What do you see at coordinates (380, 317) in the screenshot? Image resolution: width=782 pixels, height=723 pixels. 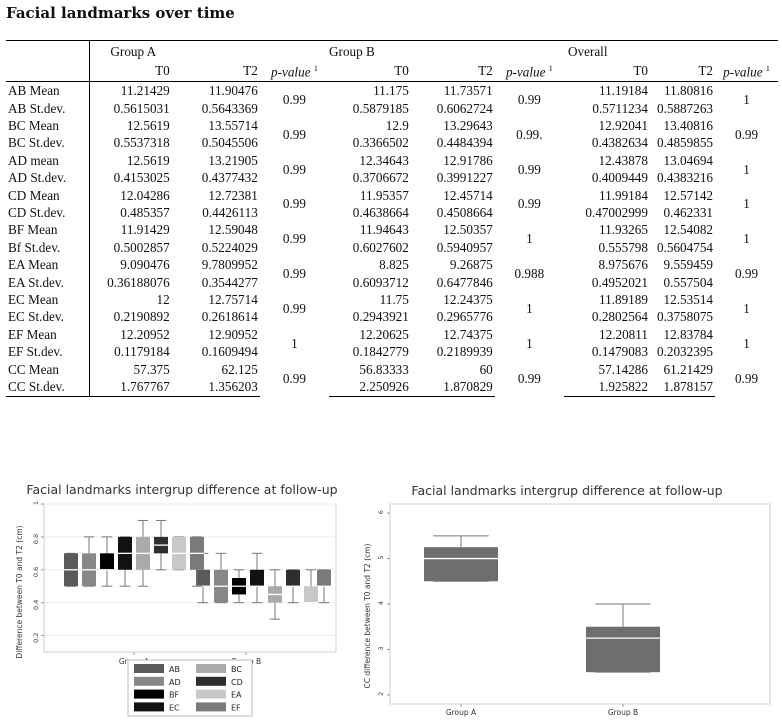 I see `cell-value: 0.2943921` at bounding box center [380, 317].